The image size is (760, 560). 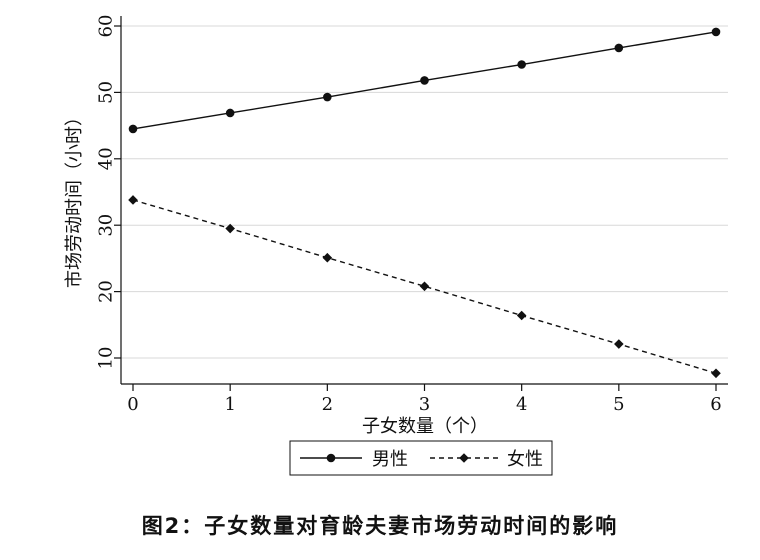 I want to click on legend-label-1: 女性, so click(x=525, y=459).